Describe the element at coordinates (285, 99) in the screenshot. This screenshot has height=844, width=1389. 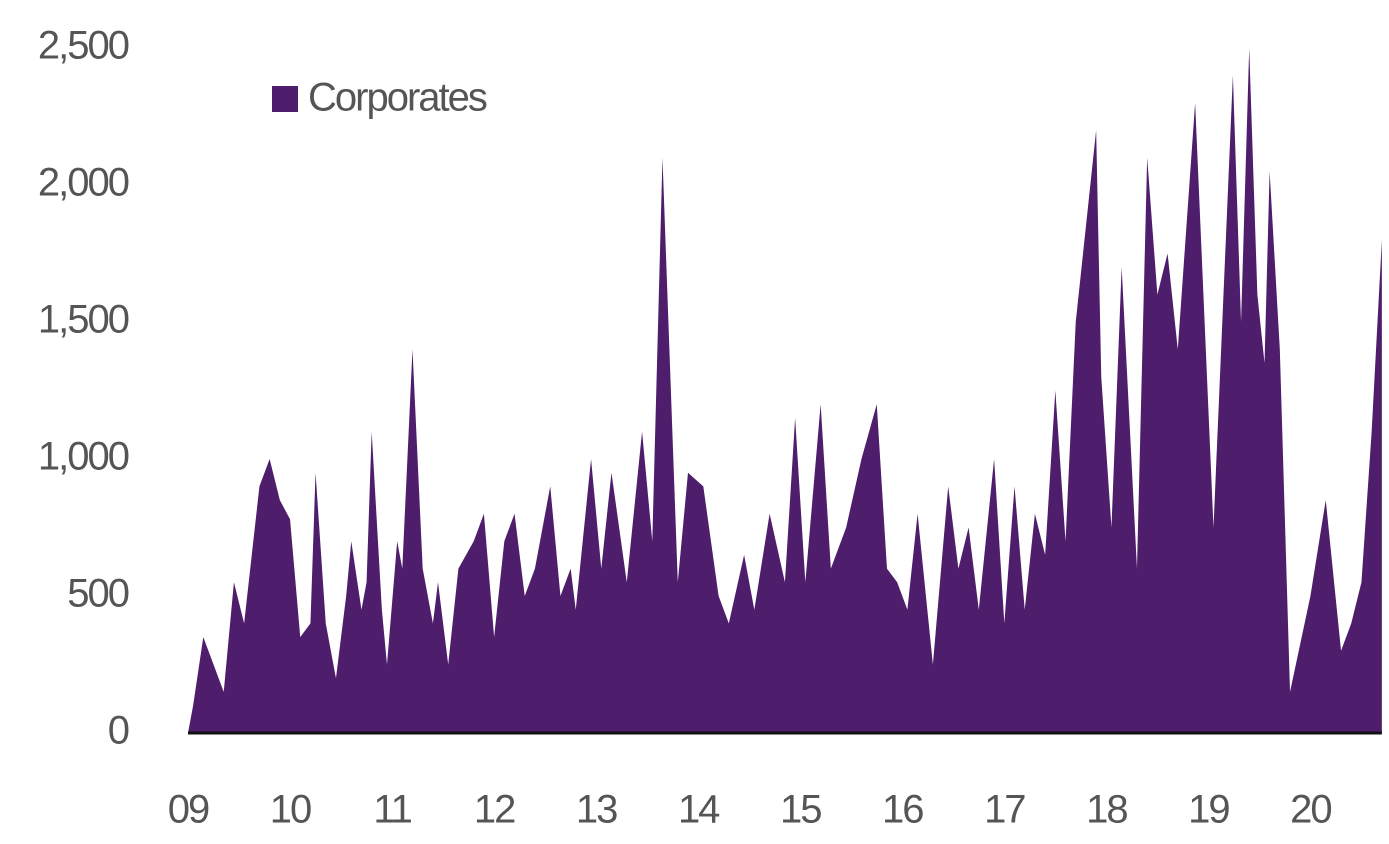
I see `legend-swatch` at that location.